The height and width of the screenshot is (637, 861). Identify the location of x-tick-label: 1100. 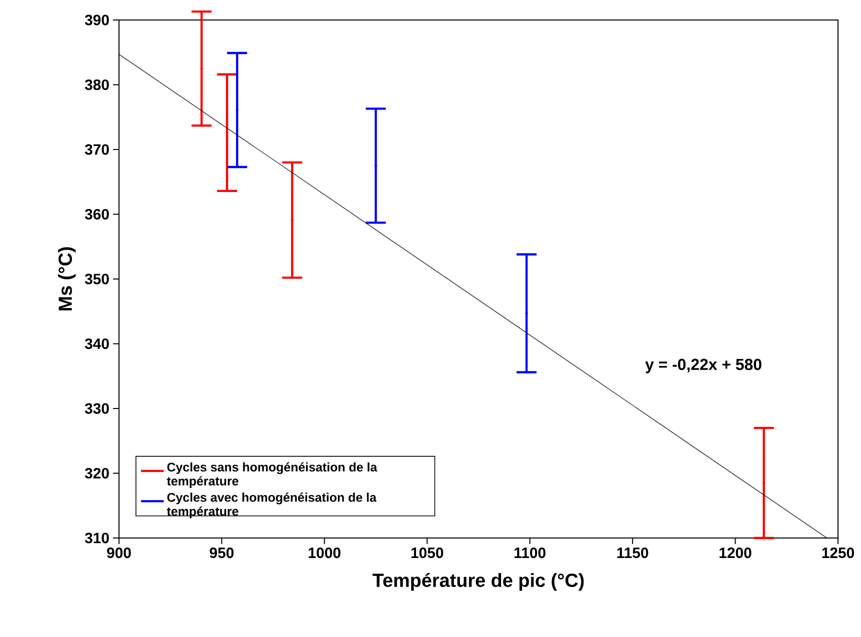
(530, 553).